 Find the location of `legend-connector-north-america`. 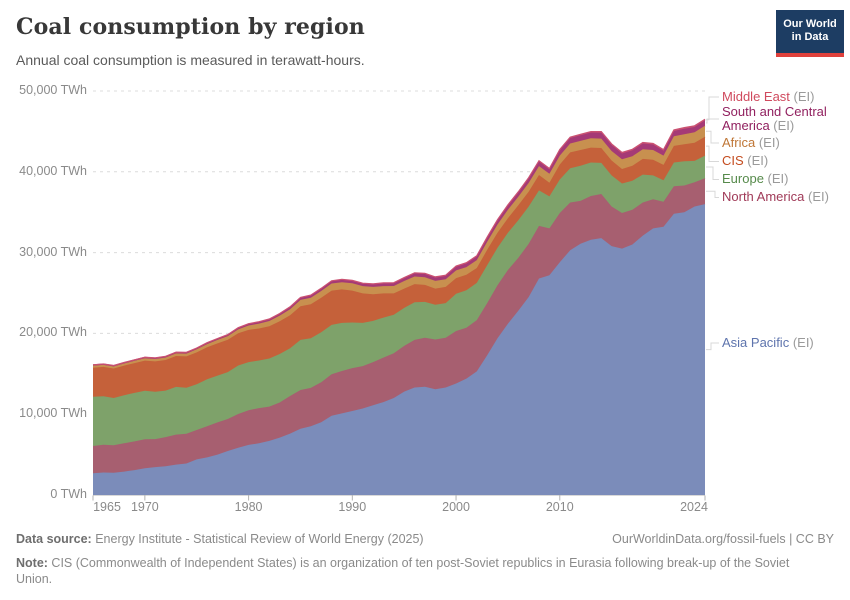

legend-connector-north-america is located at coordinates (712, 194).